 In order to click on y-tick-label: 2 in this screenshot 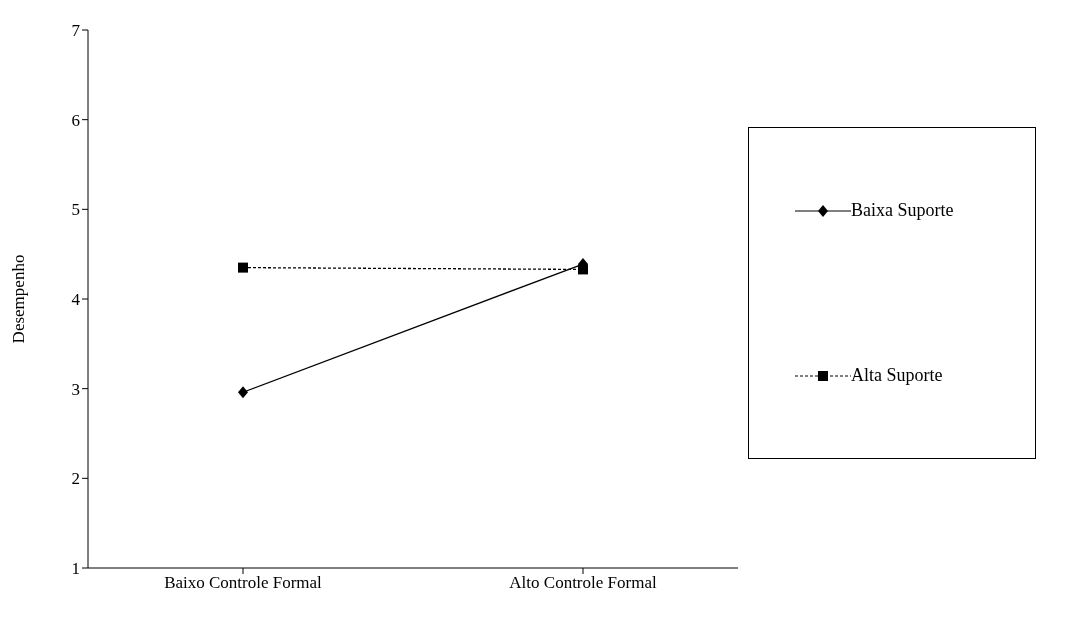, I will do `click(75, 479)`.